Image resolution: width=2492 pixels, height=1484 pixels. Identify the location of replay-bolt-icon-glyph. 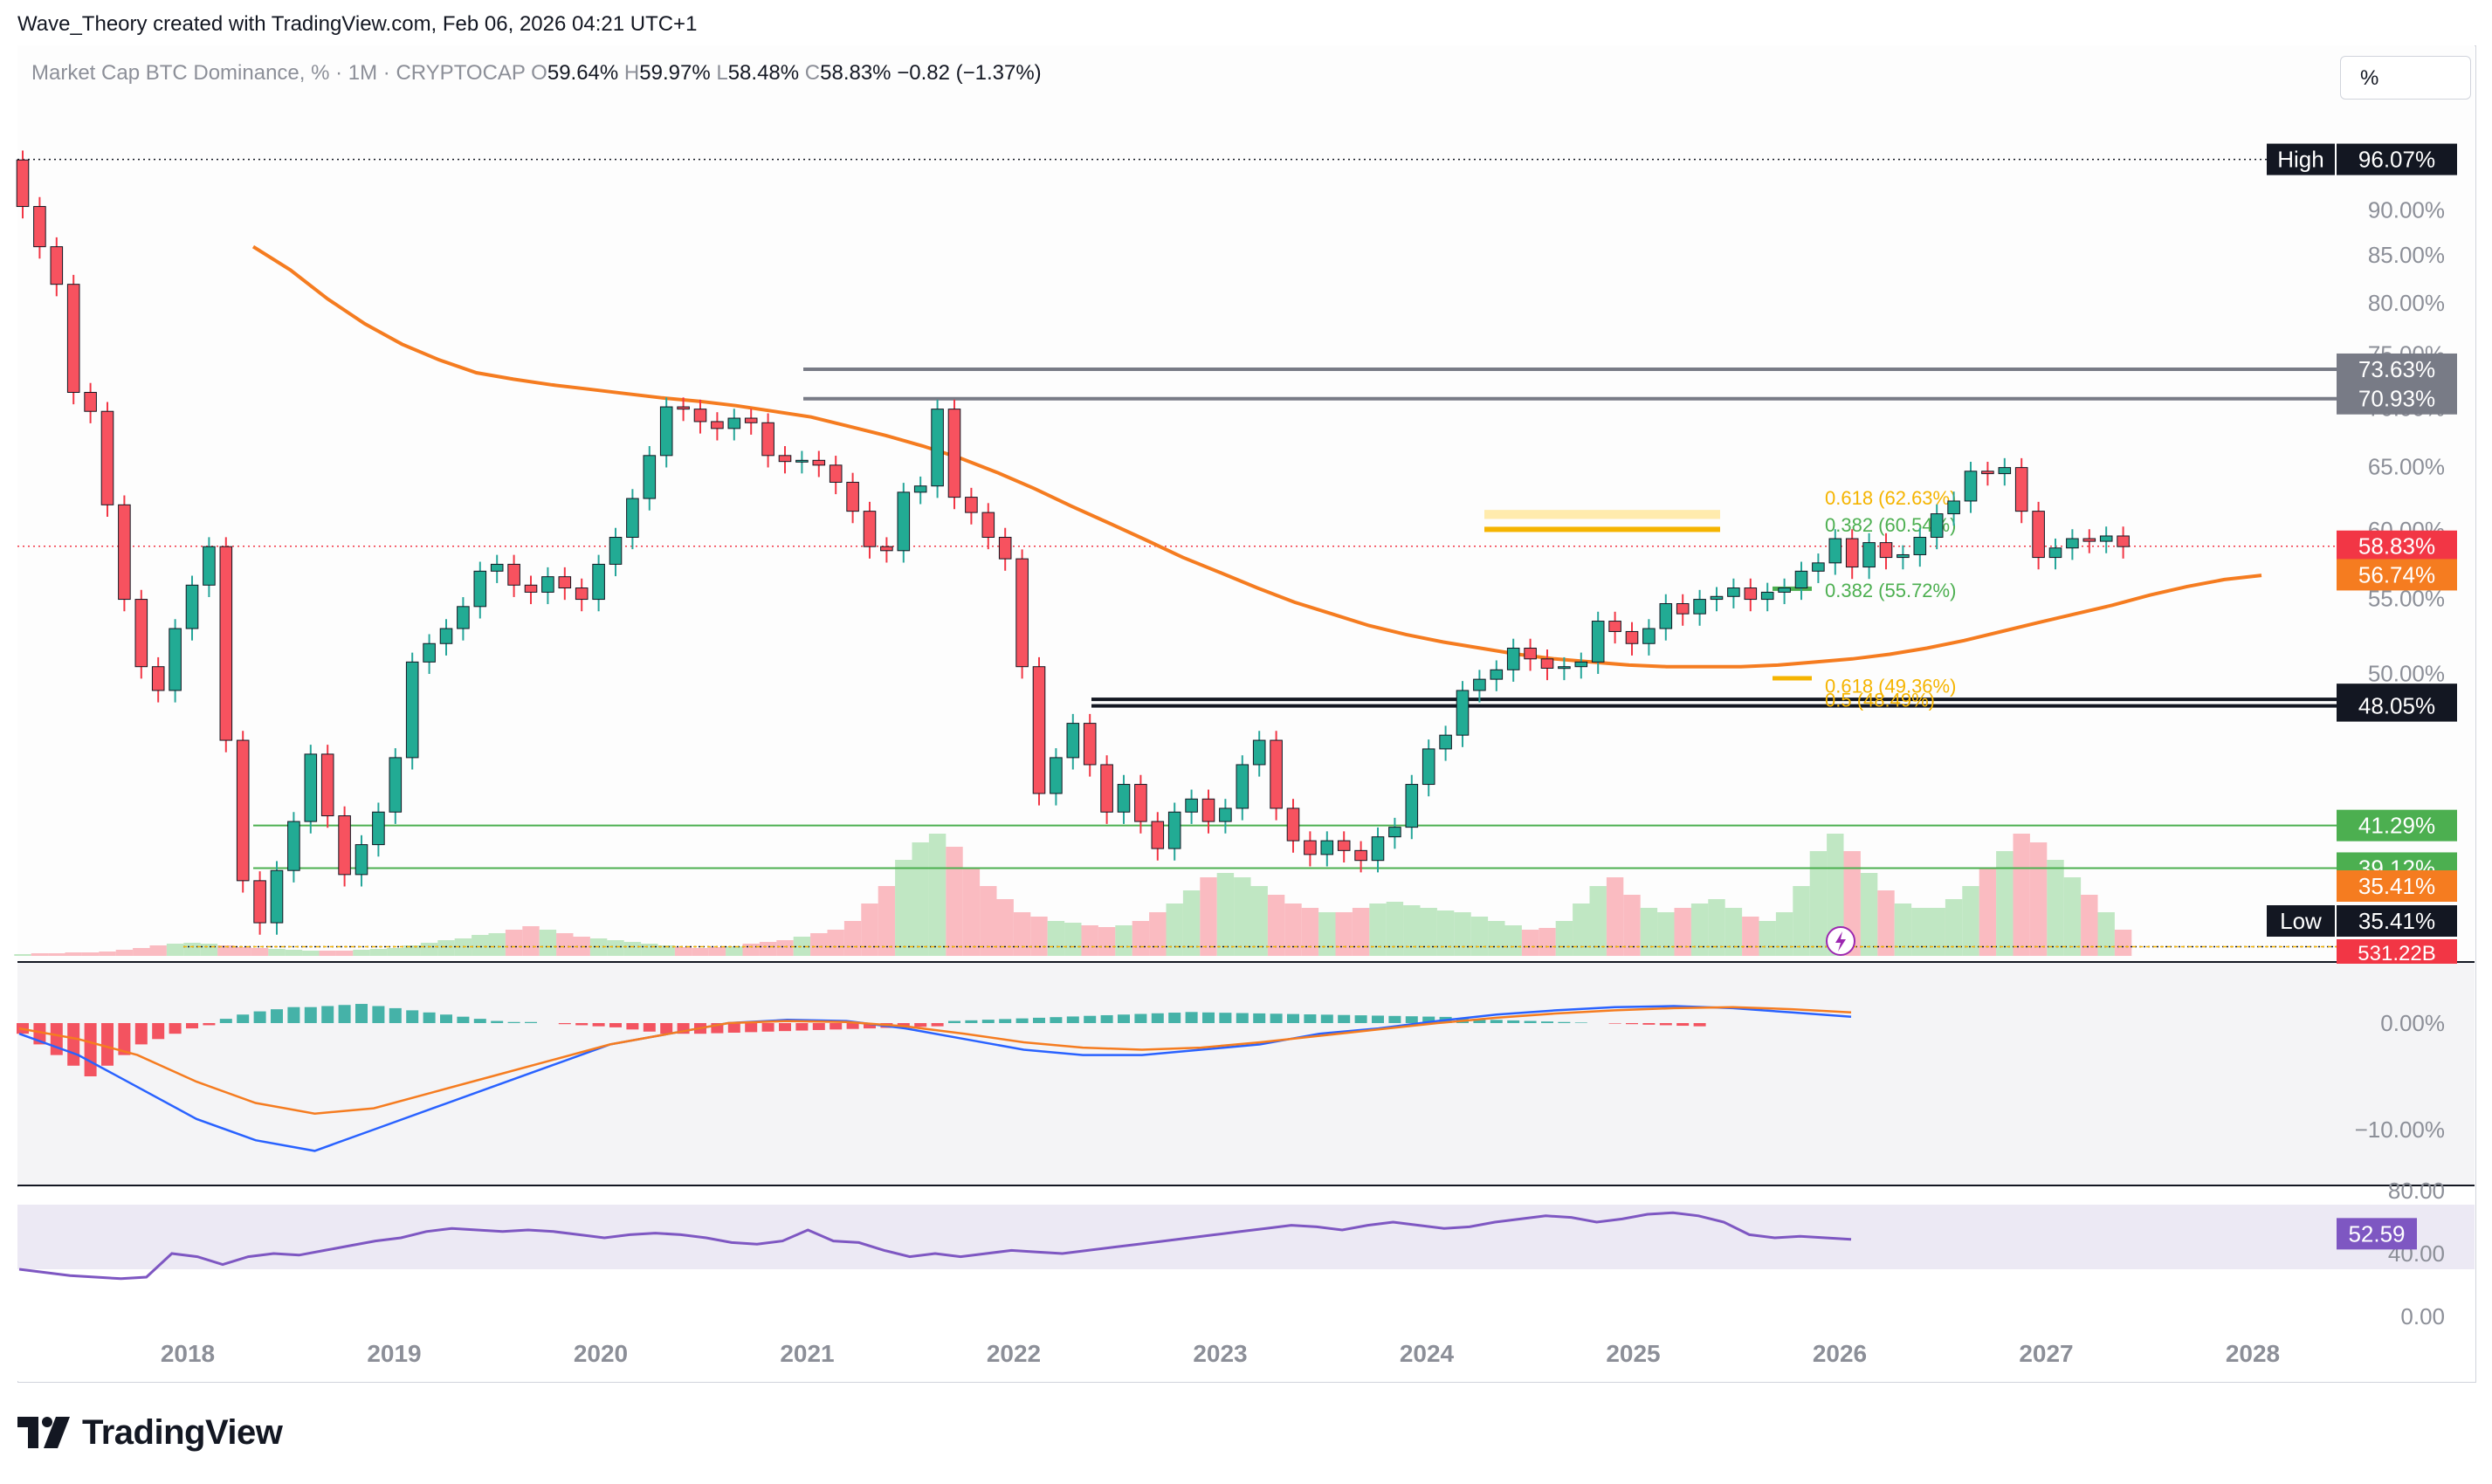
(1840, 941).